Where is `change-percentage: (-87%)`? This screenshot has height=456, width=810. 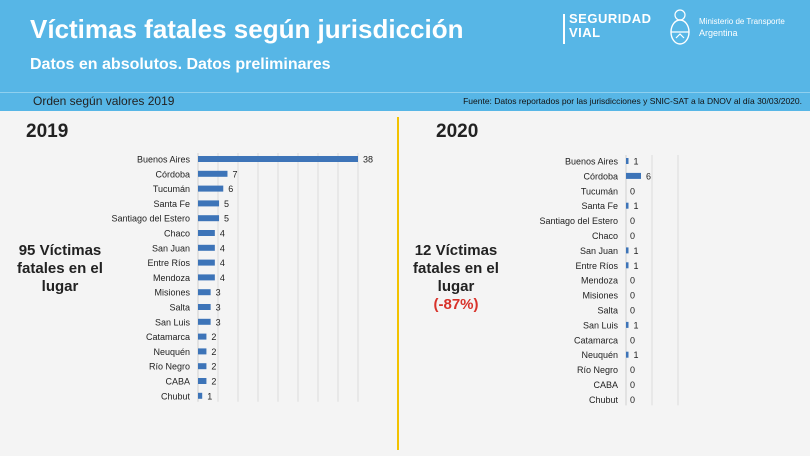
change-percentage: (-87%) is located at coordinates (456, 304).